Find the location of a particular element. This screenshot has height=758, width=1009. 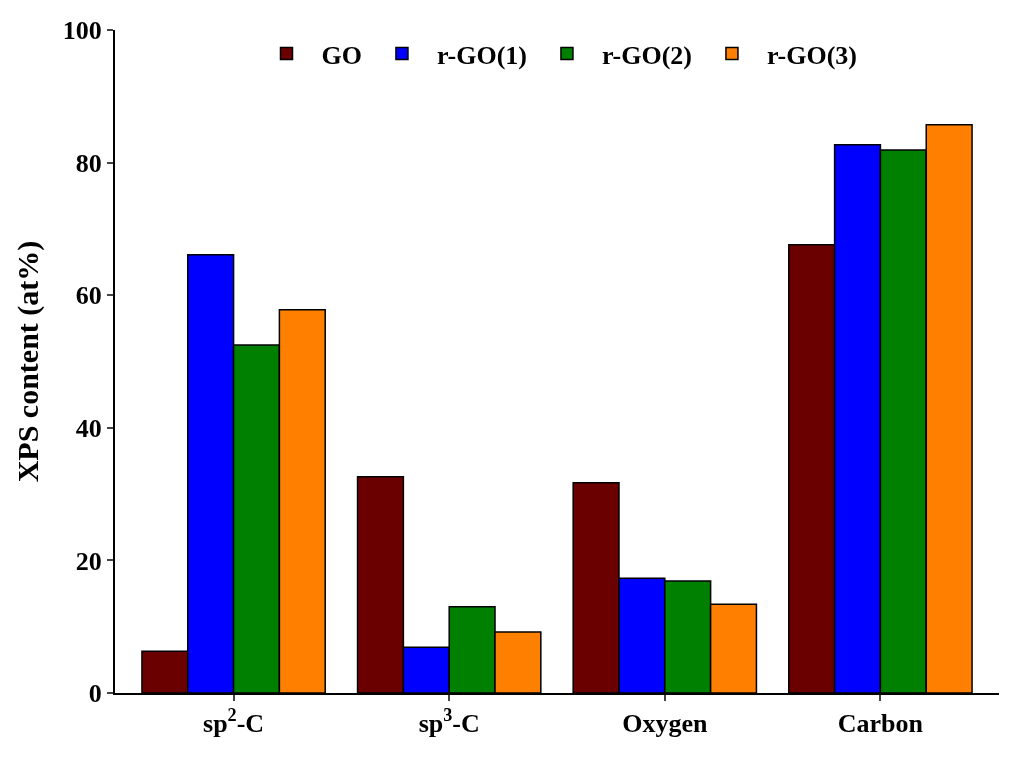

y-tick-label: 60 is located at coordinates (88, 296).